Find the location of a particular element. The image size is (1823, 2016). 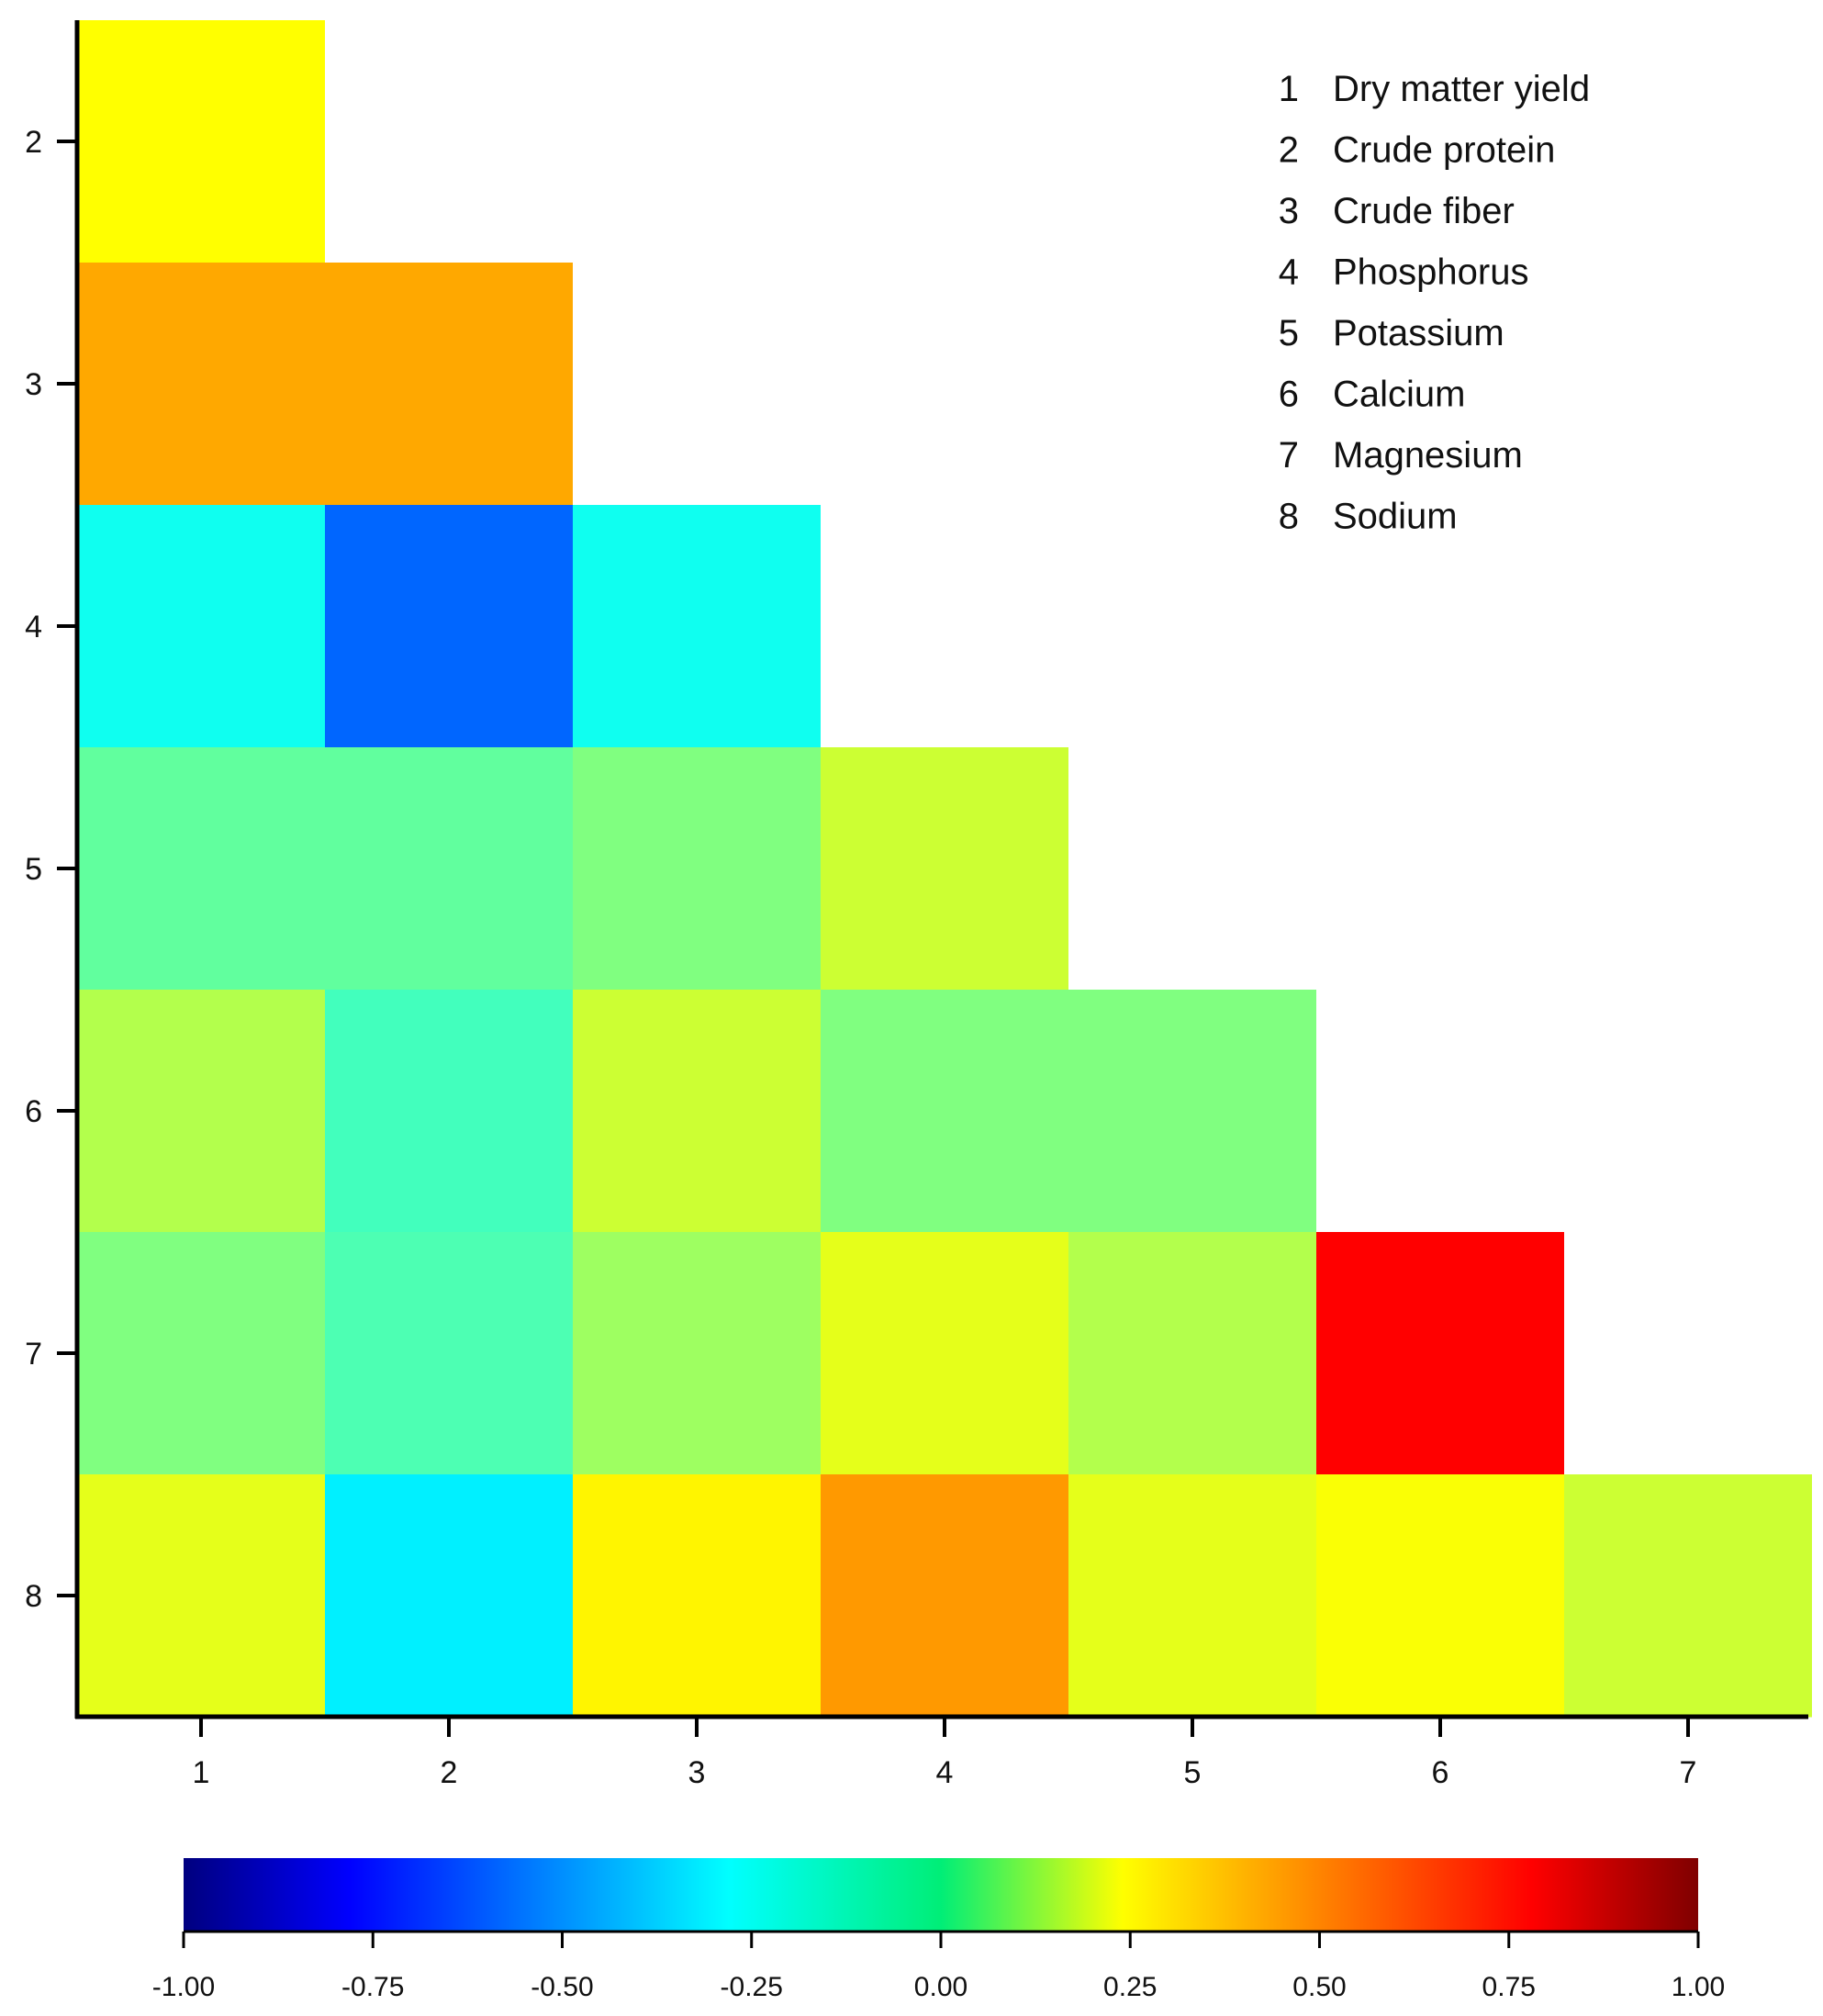

legend-item-label: Sodium is located at coordinates (1395, 517).